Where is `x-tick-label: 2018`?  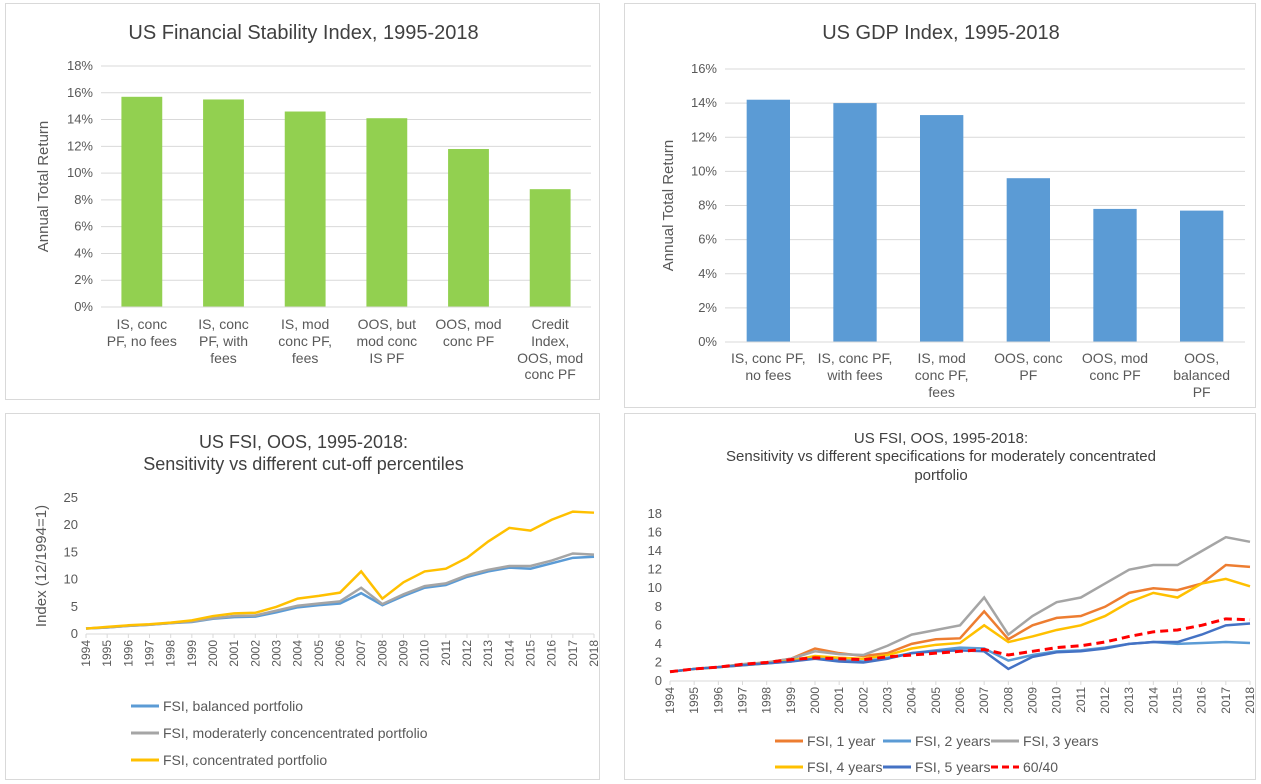
x-tick-label: 2018 is located at coordinates (1249, 700).